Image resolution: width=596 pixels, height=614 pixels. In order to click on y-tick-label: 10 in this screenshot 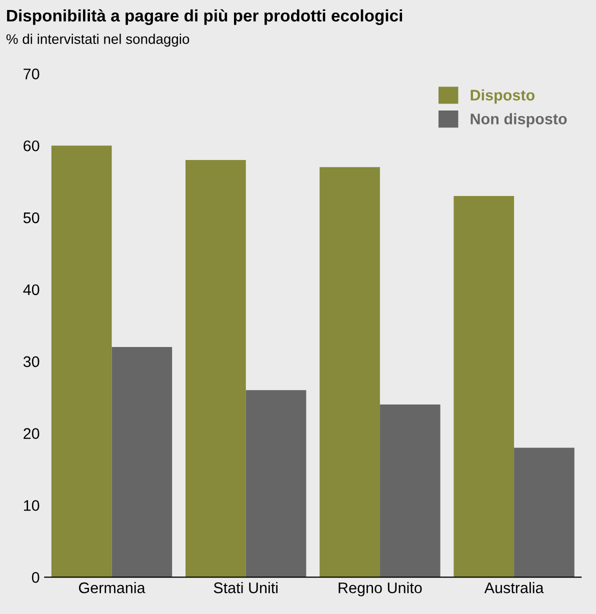, I will do `click(32, 505)`.